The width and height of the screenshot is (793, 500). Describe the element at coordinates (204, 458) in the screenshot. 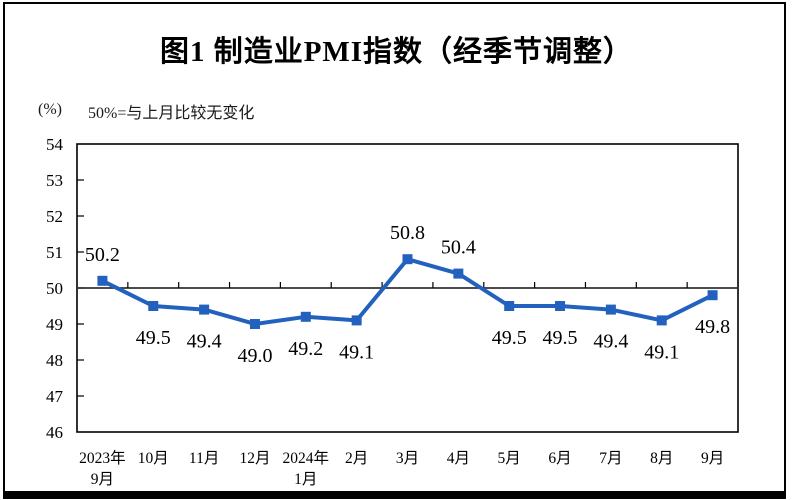

I see `x-axis-label: 11月` at that location.